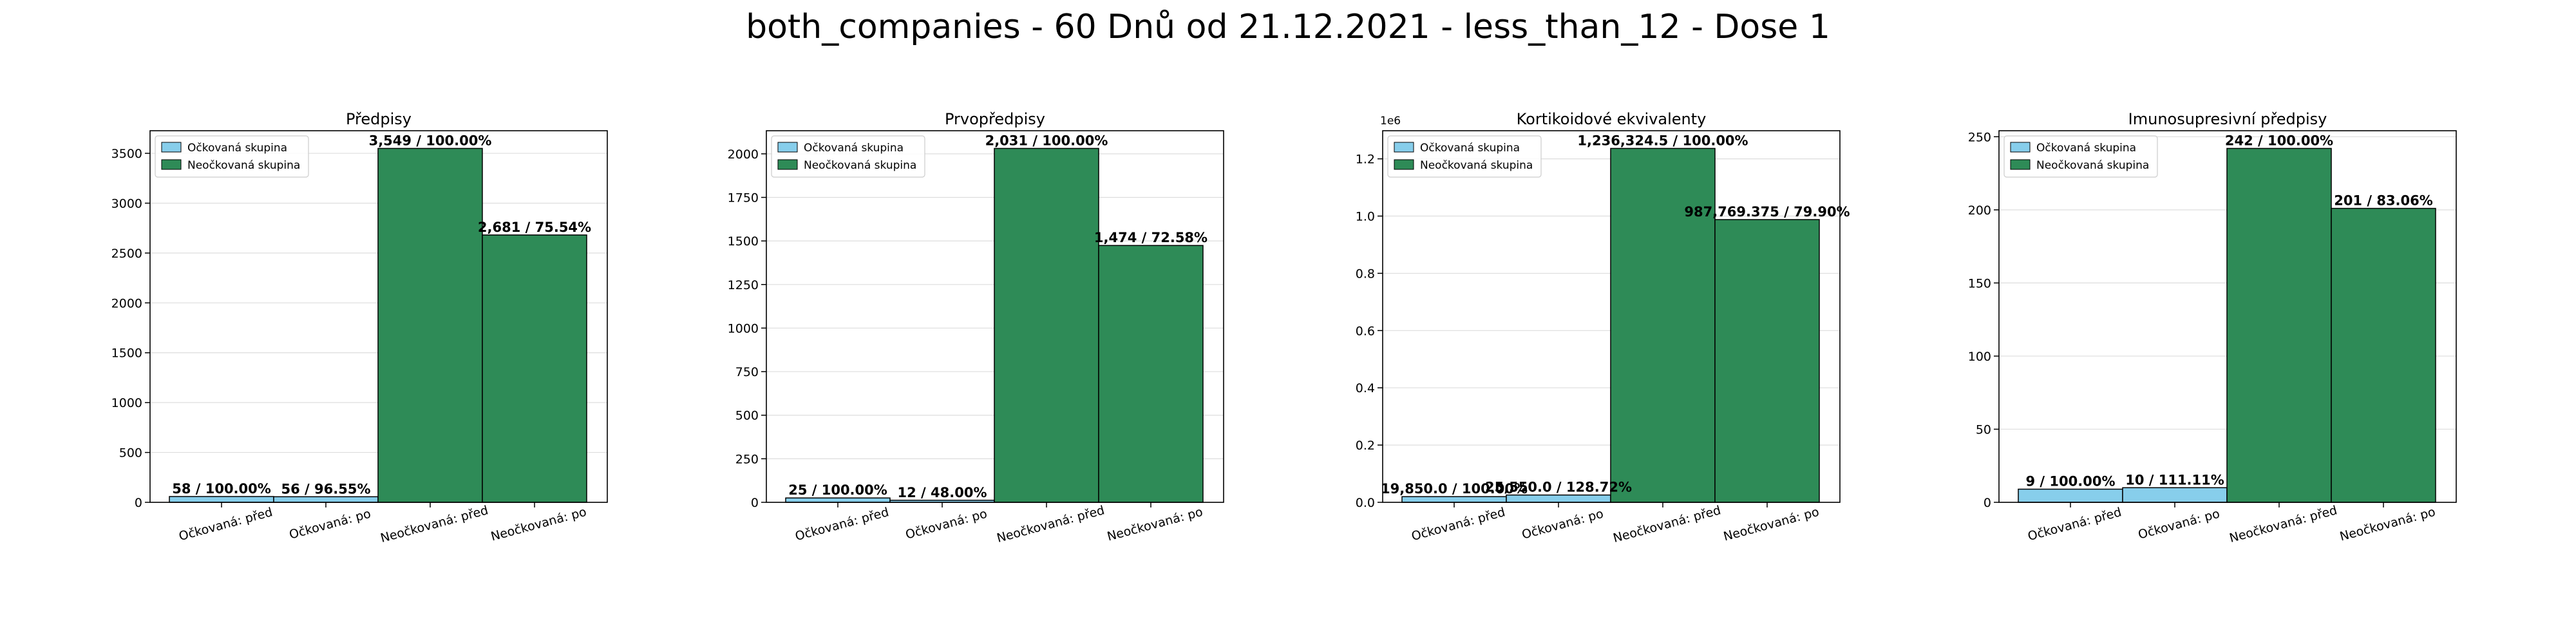  I want to click on y-tick-label: 3500, so click(127, 154).